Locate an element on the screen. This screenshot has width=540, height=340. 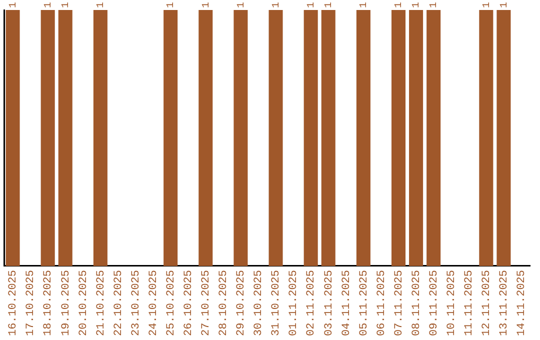
x-tick-label: 31.10.2025 is located at coordinates (276, 303).